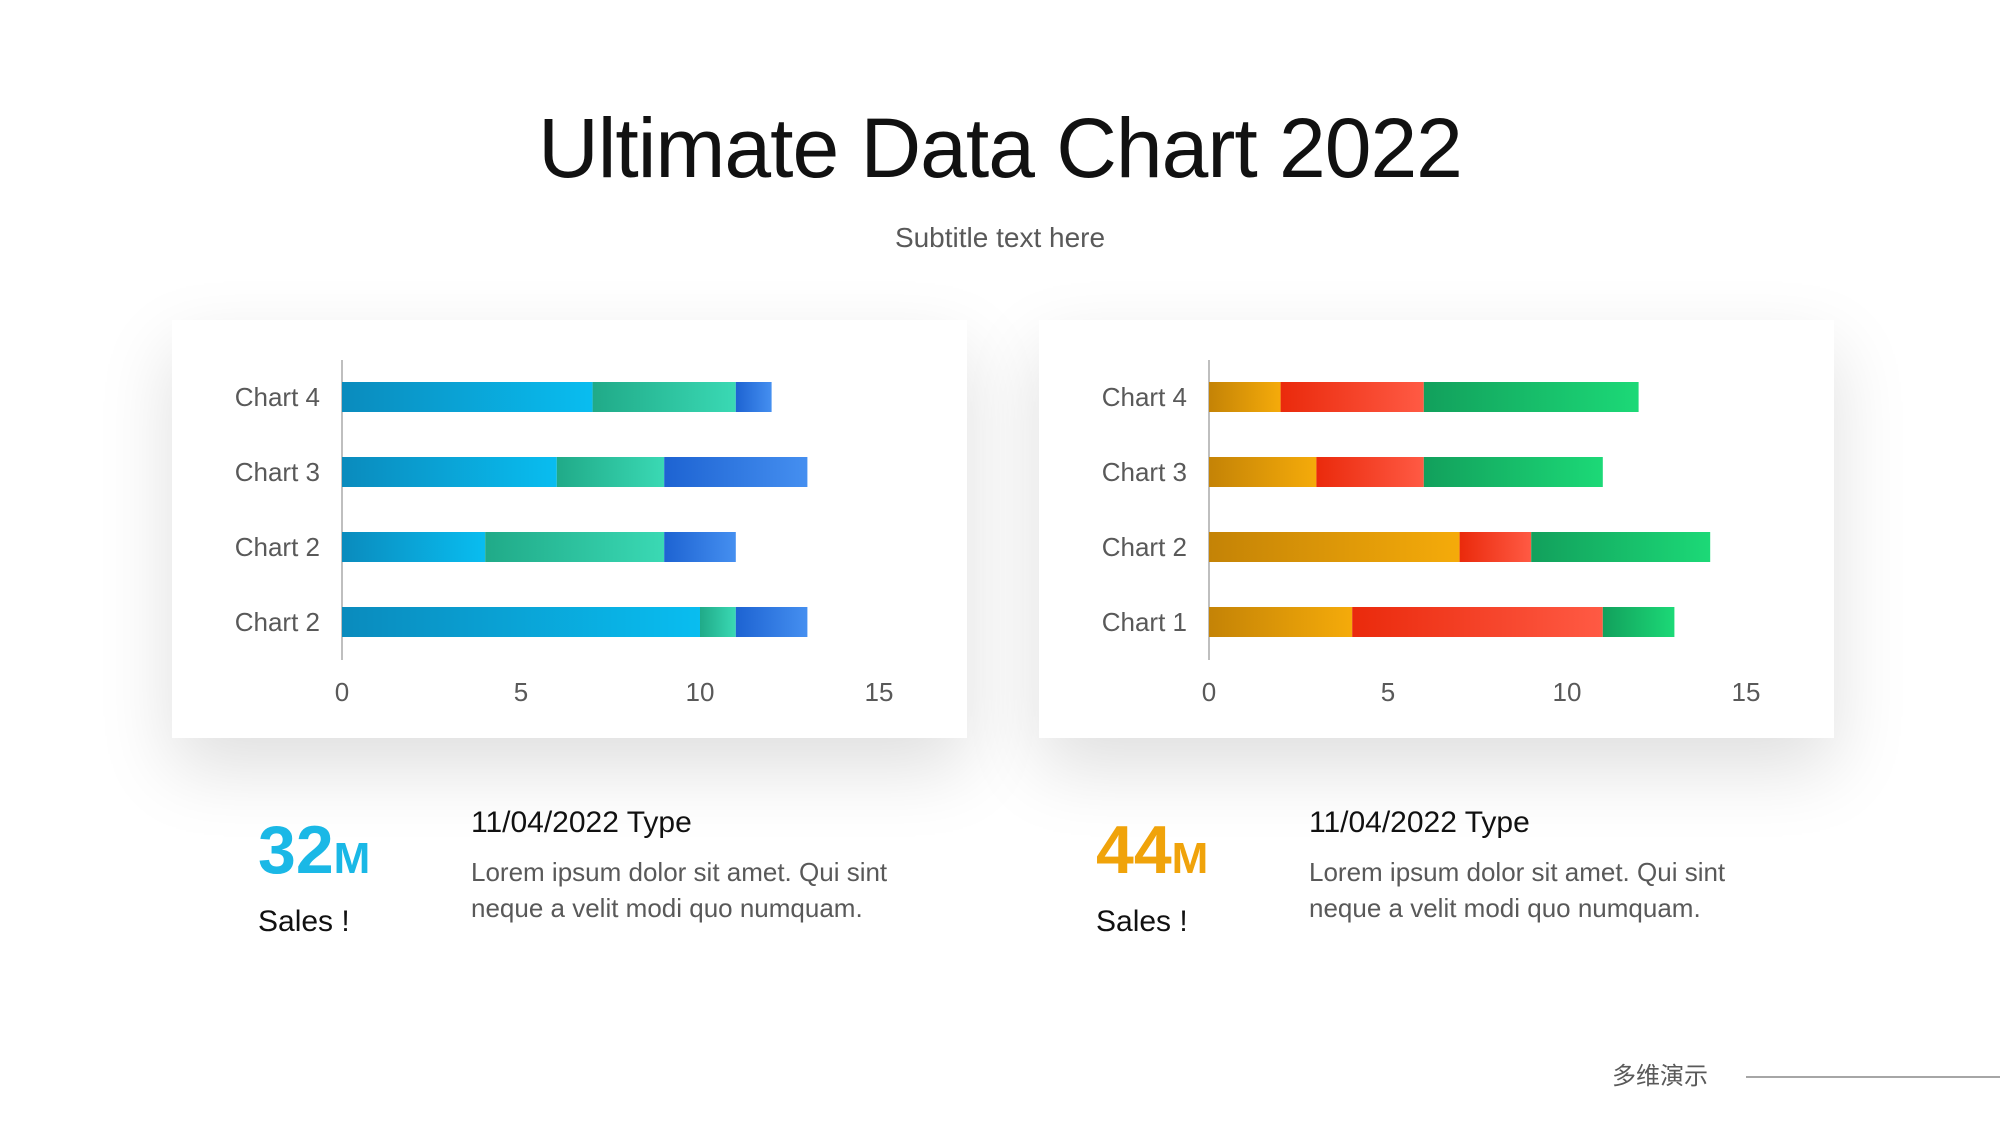  Describe the element at coordinates (1144, 622) in the screenshot. I see `category-label: Chart 1` at that location.